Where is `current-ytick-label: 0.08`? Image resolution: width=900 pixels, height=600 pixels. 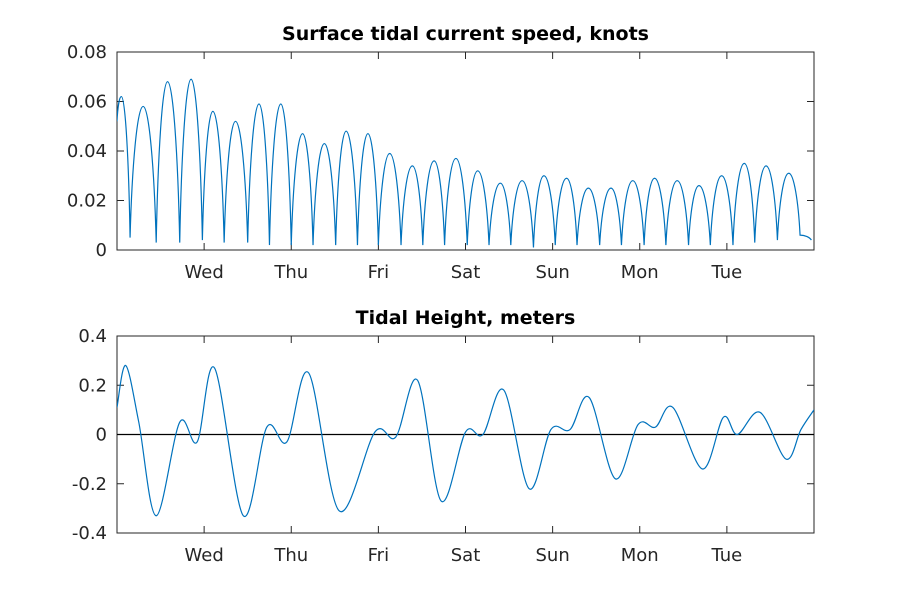
current-ytick-label: 0.08 is located at coordinates (87, 52).